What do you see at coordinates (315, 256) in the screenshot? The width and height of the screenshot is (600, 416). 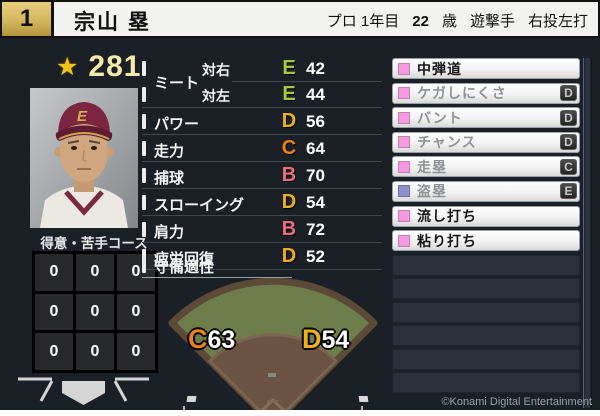 I see `stat-value: 52` at bounding box center [315, 256].